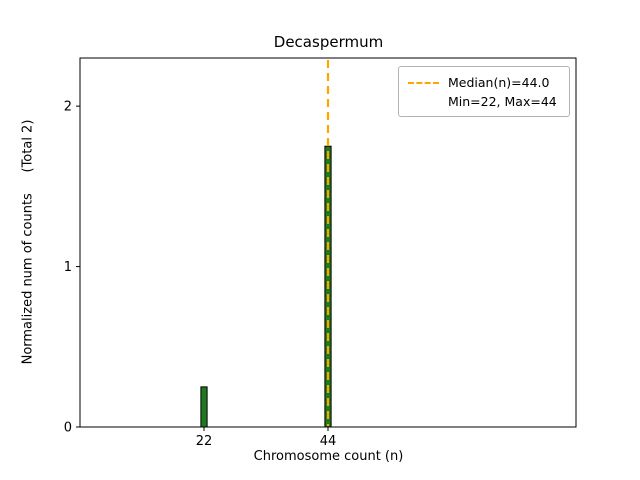 This screenshot has height=480, width=640. I want to click on legend-entry-median: Median(n)=44.0, so click(484, 82).